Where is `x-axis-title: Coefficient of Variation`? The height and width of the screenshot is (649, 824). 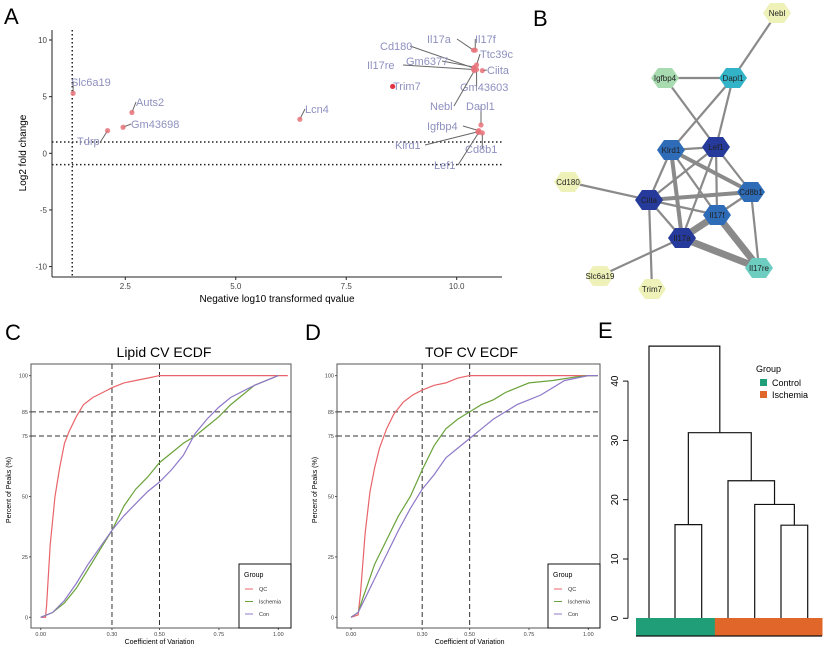 x-axis-title: Coefficient of Variation is located at coordinates (470, 642).